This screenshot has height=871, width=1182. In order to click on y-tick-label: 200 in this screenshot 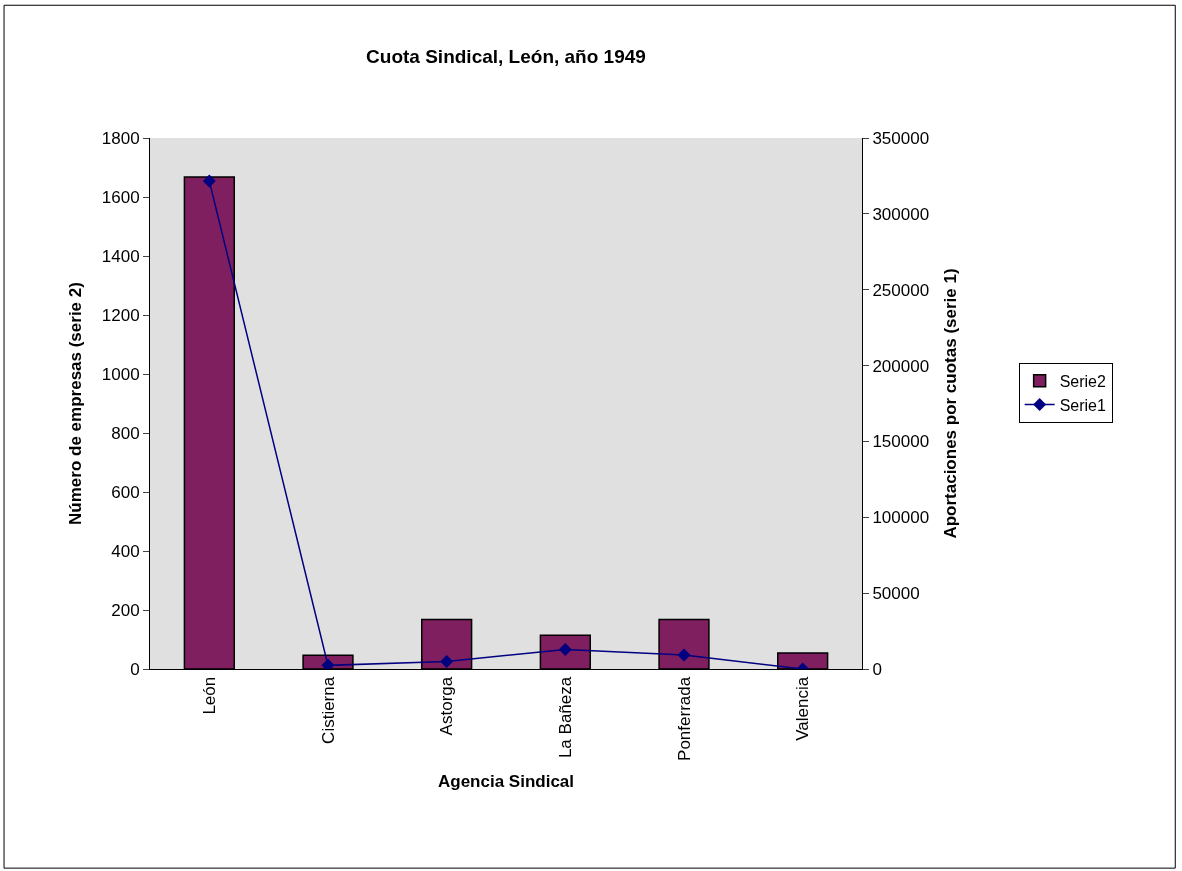, I will do `click(125, 610)`.